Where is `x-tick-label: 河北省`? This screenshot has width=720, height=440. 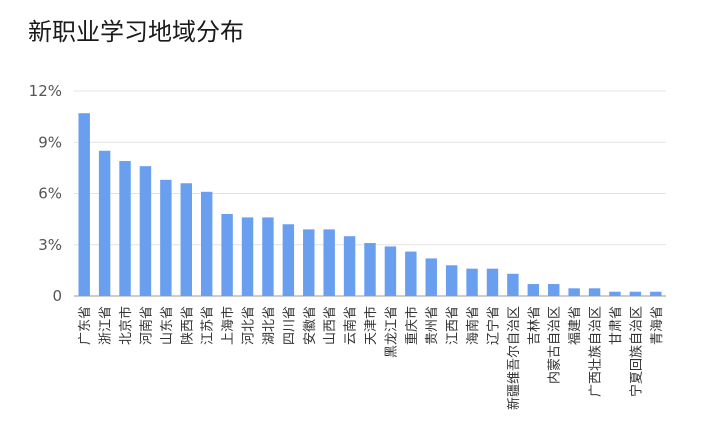
x-tick-label: 河北省 is located at coordinates (249, 325).